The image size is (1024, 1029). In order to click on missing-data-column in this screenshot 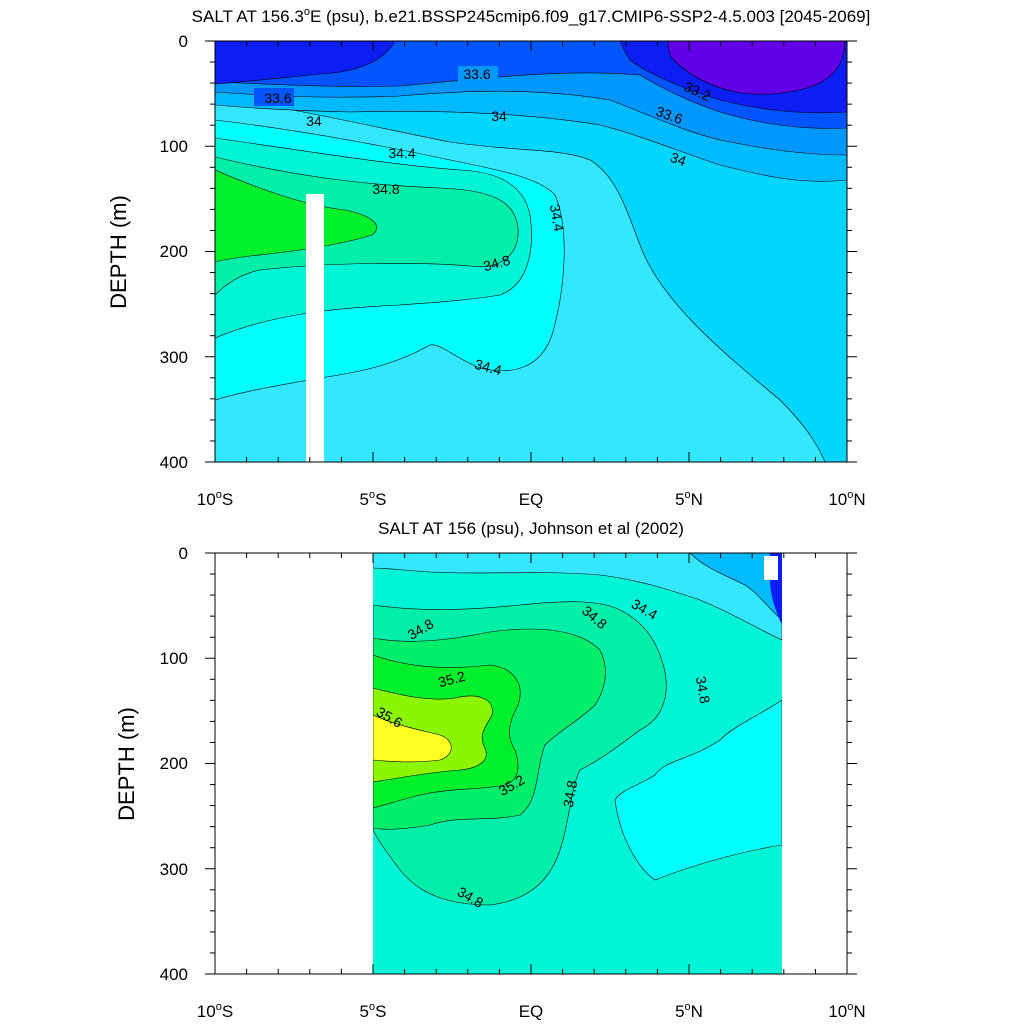, I will do `click(315, 328)`.